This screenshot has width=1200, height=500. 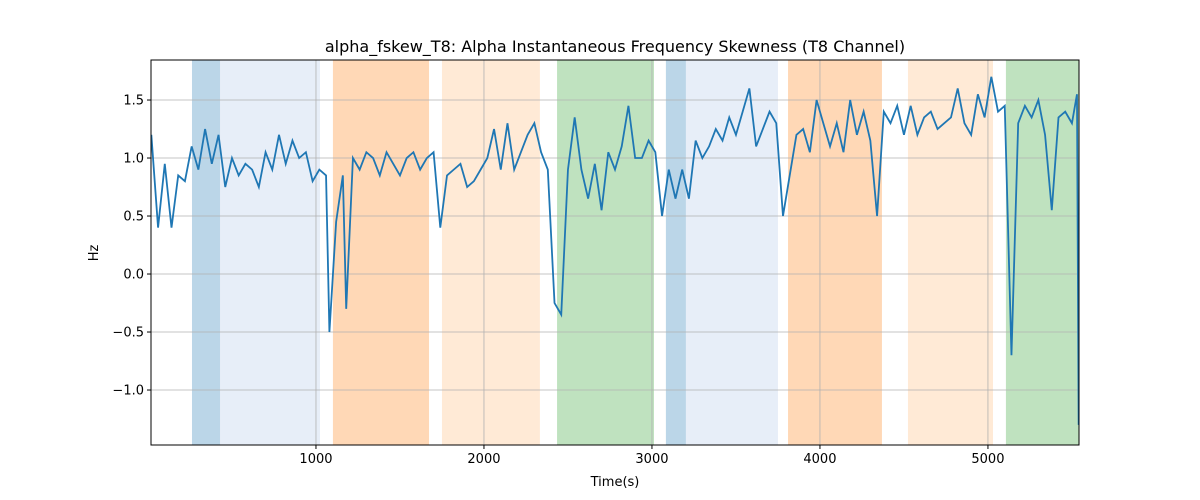 I want to click on x-tick-label: 3000, so click(x=651, y=459).